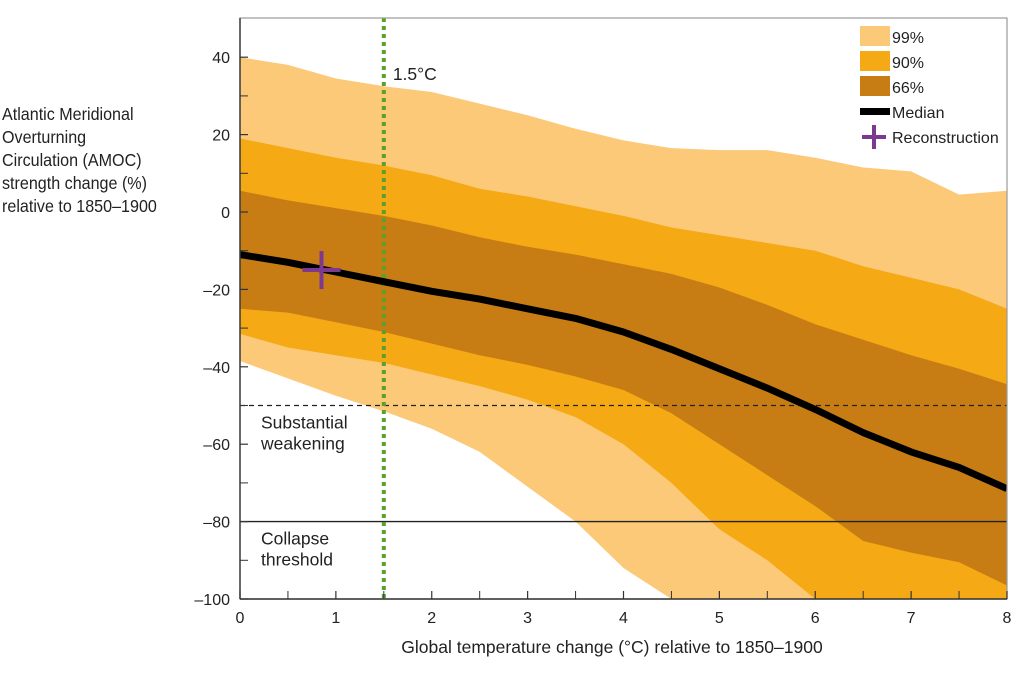  Describe the element at coordinates (335, 618) in the screenshot. I see `x-tick-label: 1` at that location.